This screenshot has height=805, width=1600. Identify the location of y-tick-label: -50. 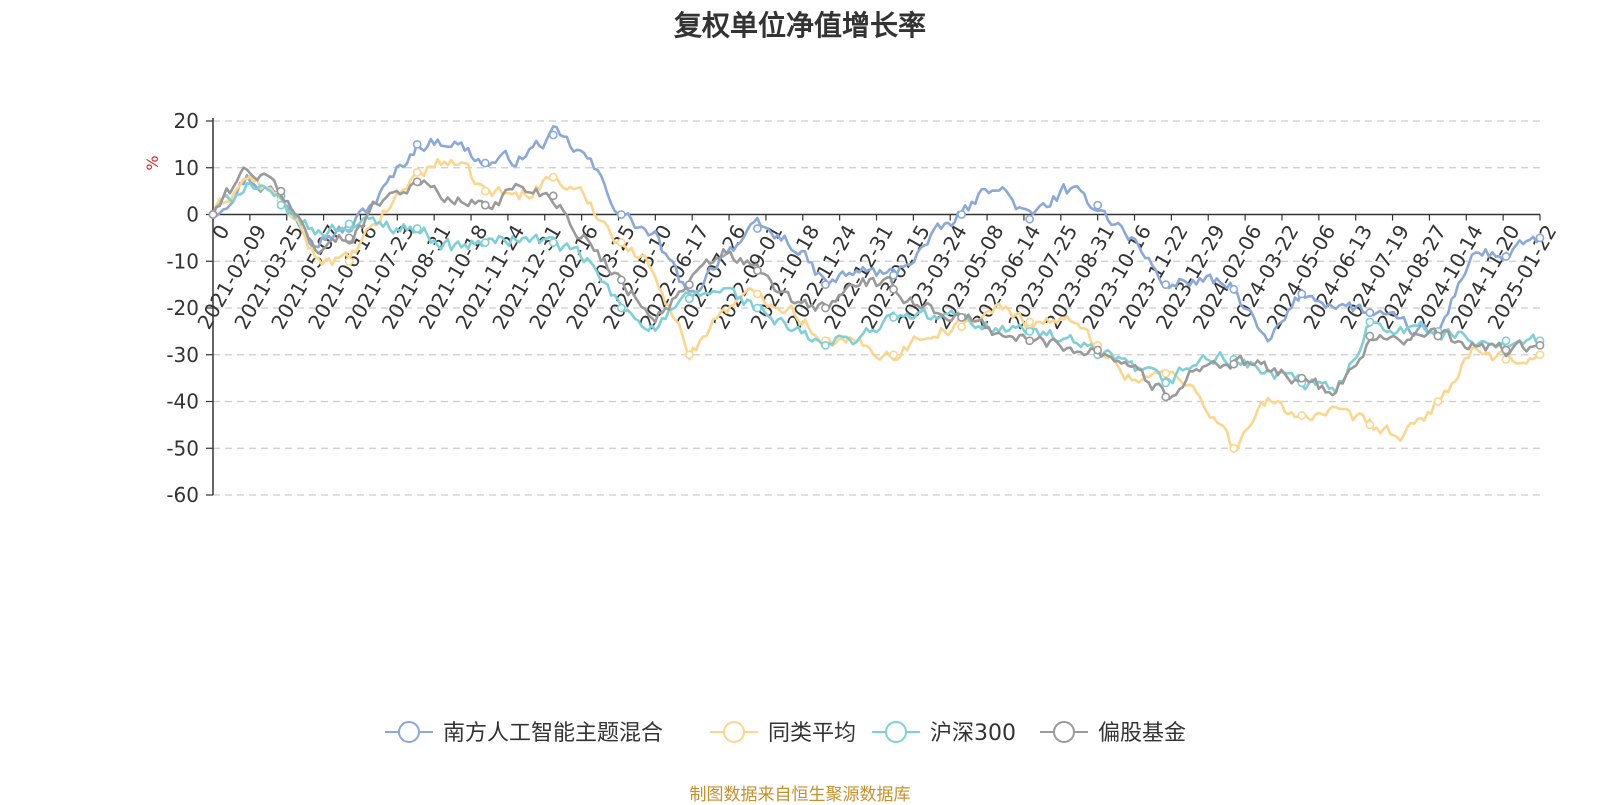
(182, 448).